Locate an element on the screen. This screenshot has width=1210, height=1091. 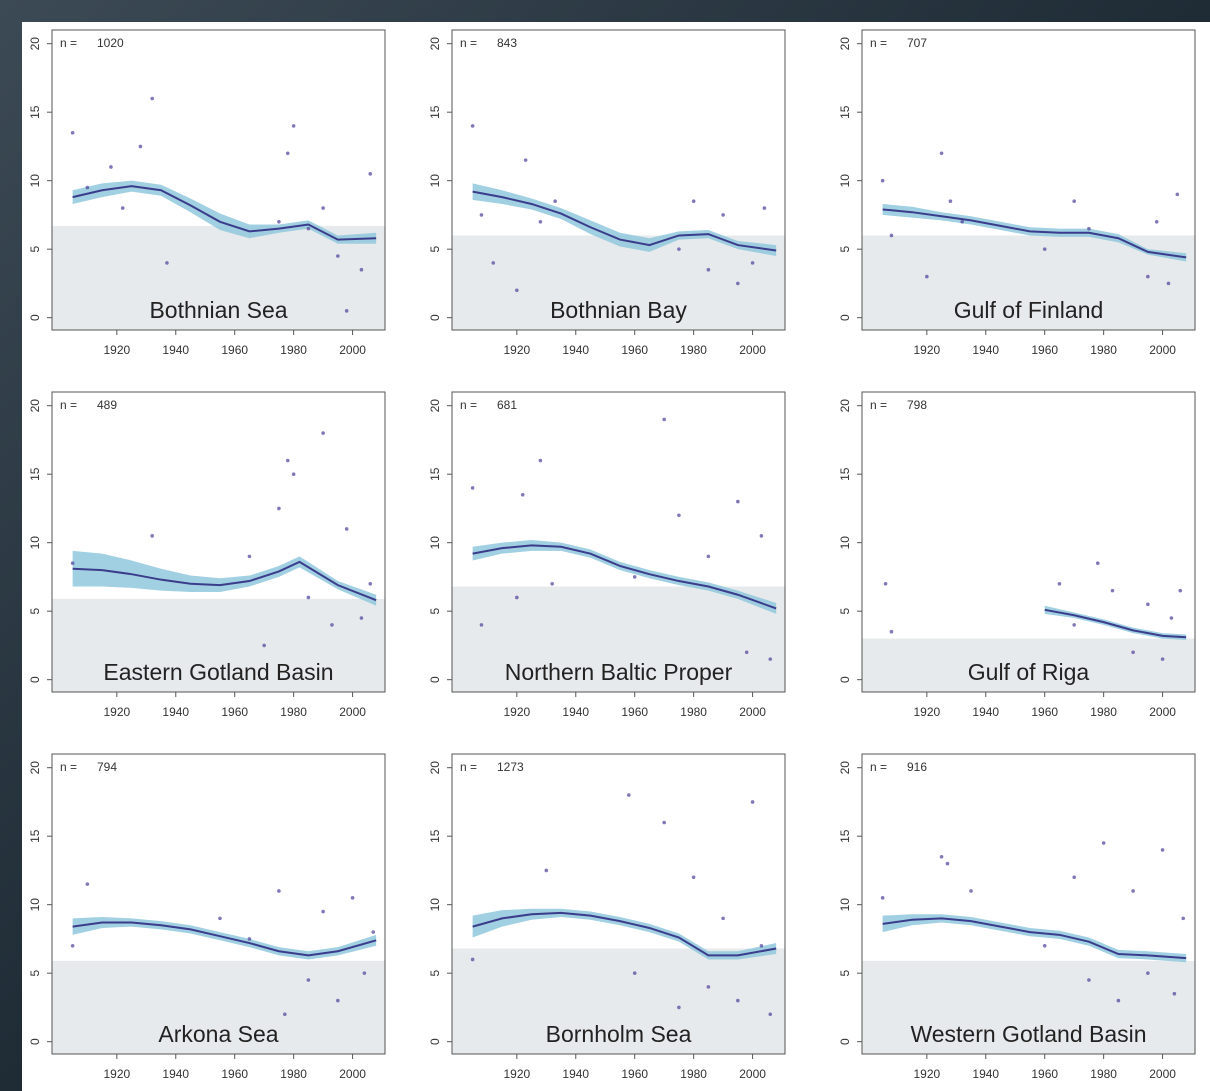
panel-title: Northern Baltic Proper is located at coordinates (619, 672).